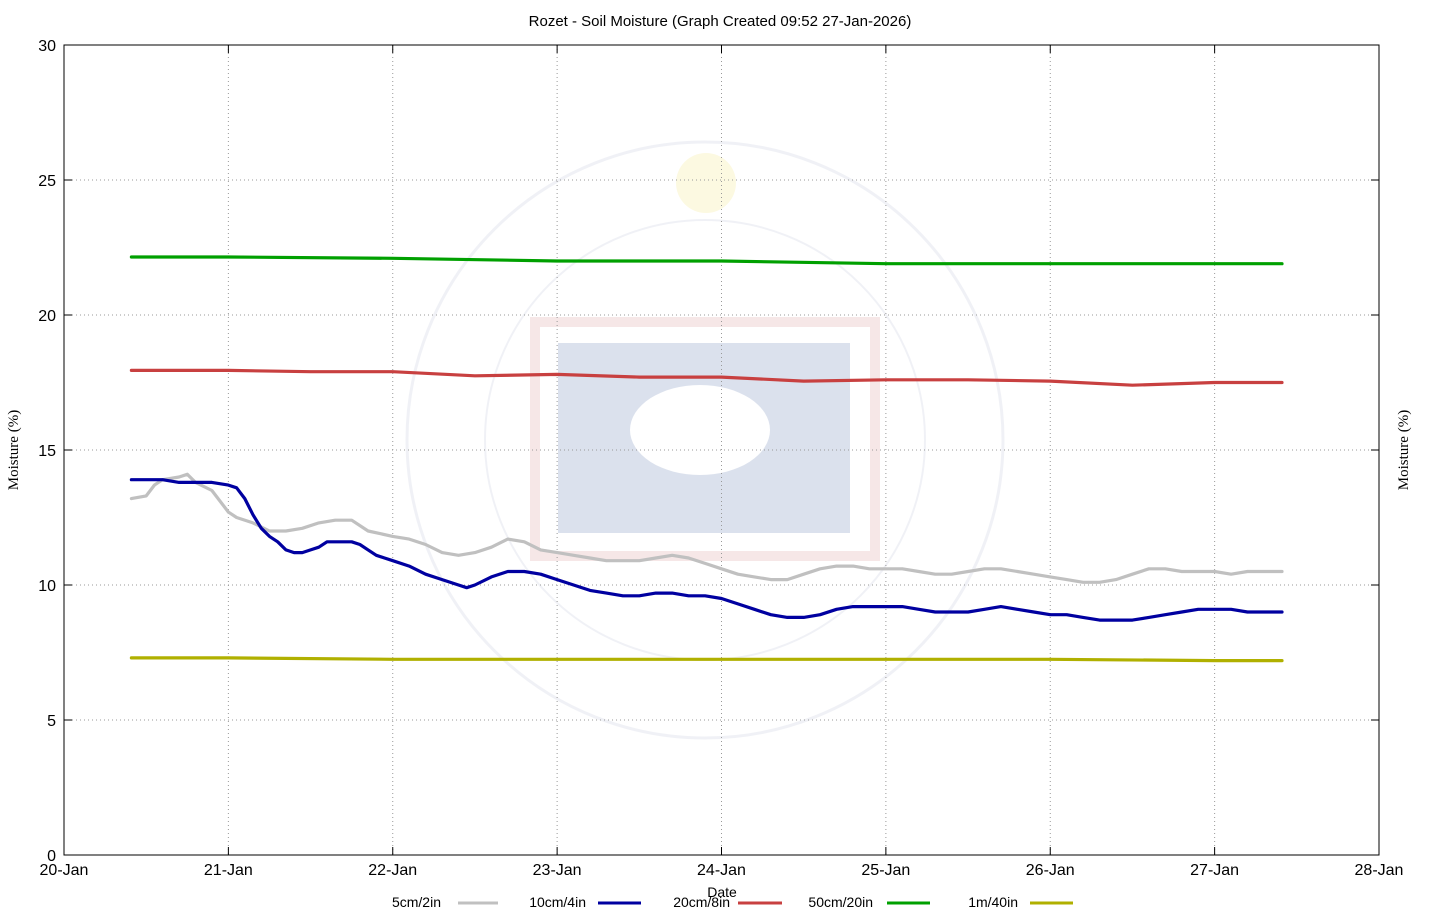  What do you see at coordinates (701, 902) in the screenshot?
I see `legend-label-2: 20cm/8in` at bounding box center [701, 902].